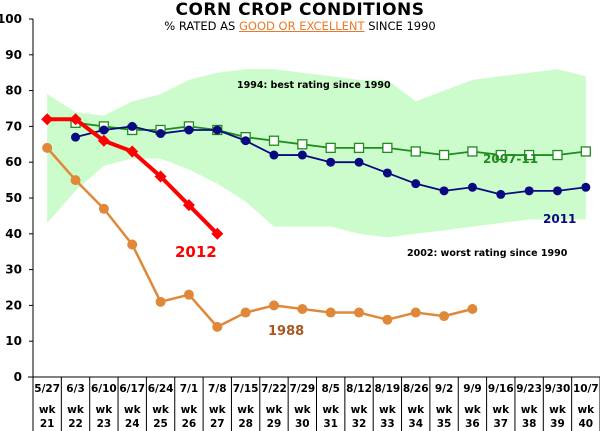 This screenshot has width=600, height=431. I want to click on y-tick-label: 30, so click(13, 270).